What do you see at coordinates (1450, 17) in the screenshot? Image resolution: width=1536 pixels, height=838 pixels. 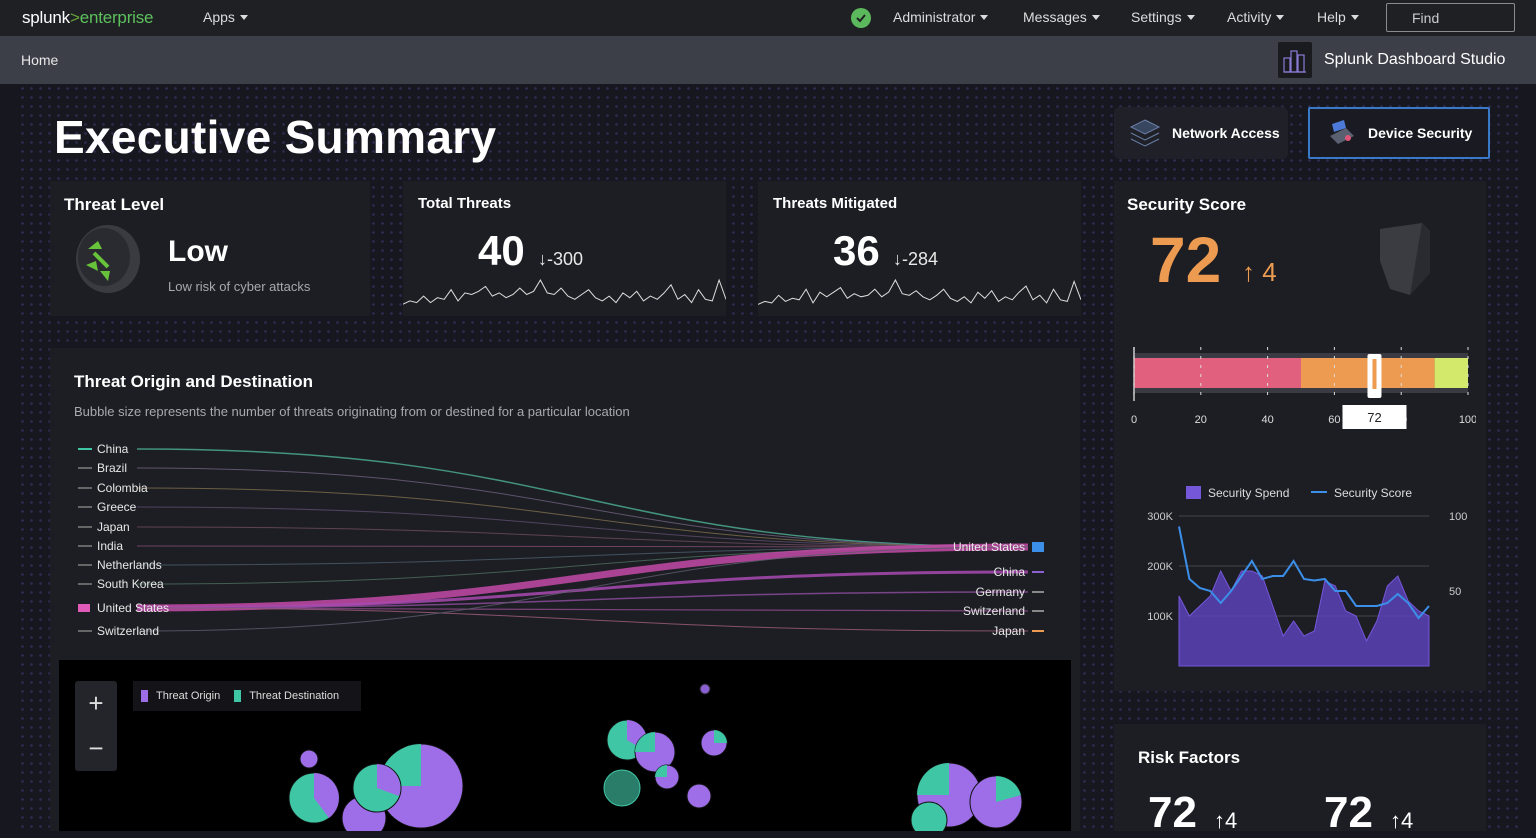 I see `find-input: Find` at bounding box center [1450, 17].